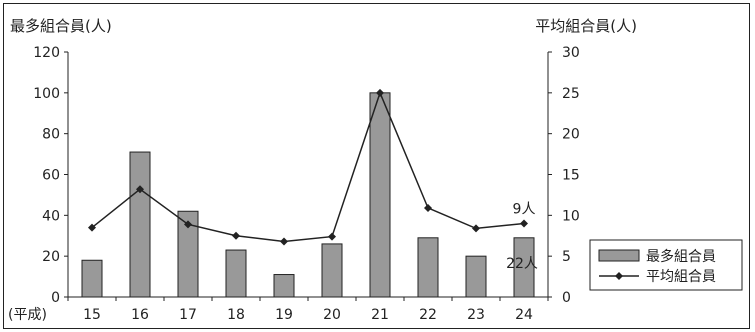 The height and width of the screenshot is (332, 755). What do you see at coordinates (586, 26) in the screenshot?
I see `y-axis-right-title: 平均組合員(人)` at bounding box center [586, 26].